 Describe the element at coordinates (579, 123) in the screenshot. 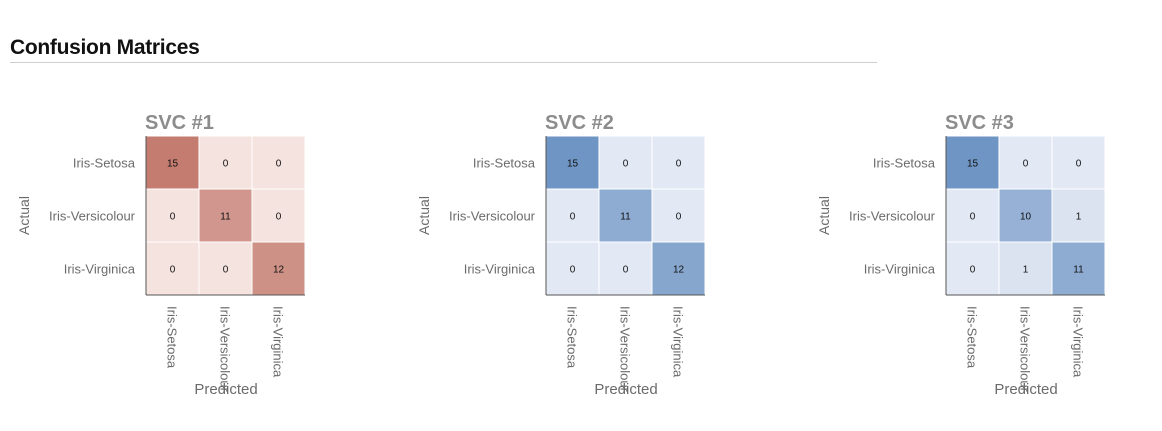

I see `matrix-title: SVC #2` at that location.